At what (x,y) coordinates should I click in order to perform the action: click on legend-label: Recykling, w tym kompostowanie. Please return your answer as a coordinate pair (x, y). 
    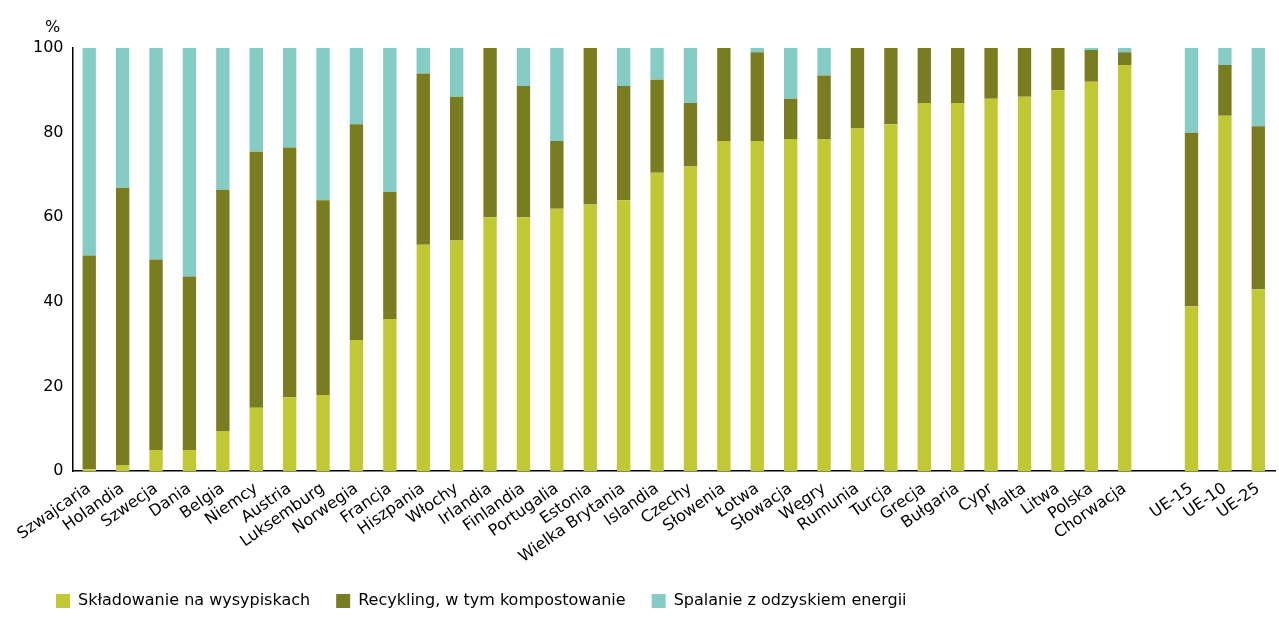
    Looking at the image, I should click on (492, 600).